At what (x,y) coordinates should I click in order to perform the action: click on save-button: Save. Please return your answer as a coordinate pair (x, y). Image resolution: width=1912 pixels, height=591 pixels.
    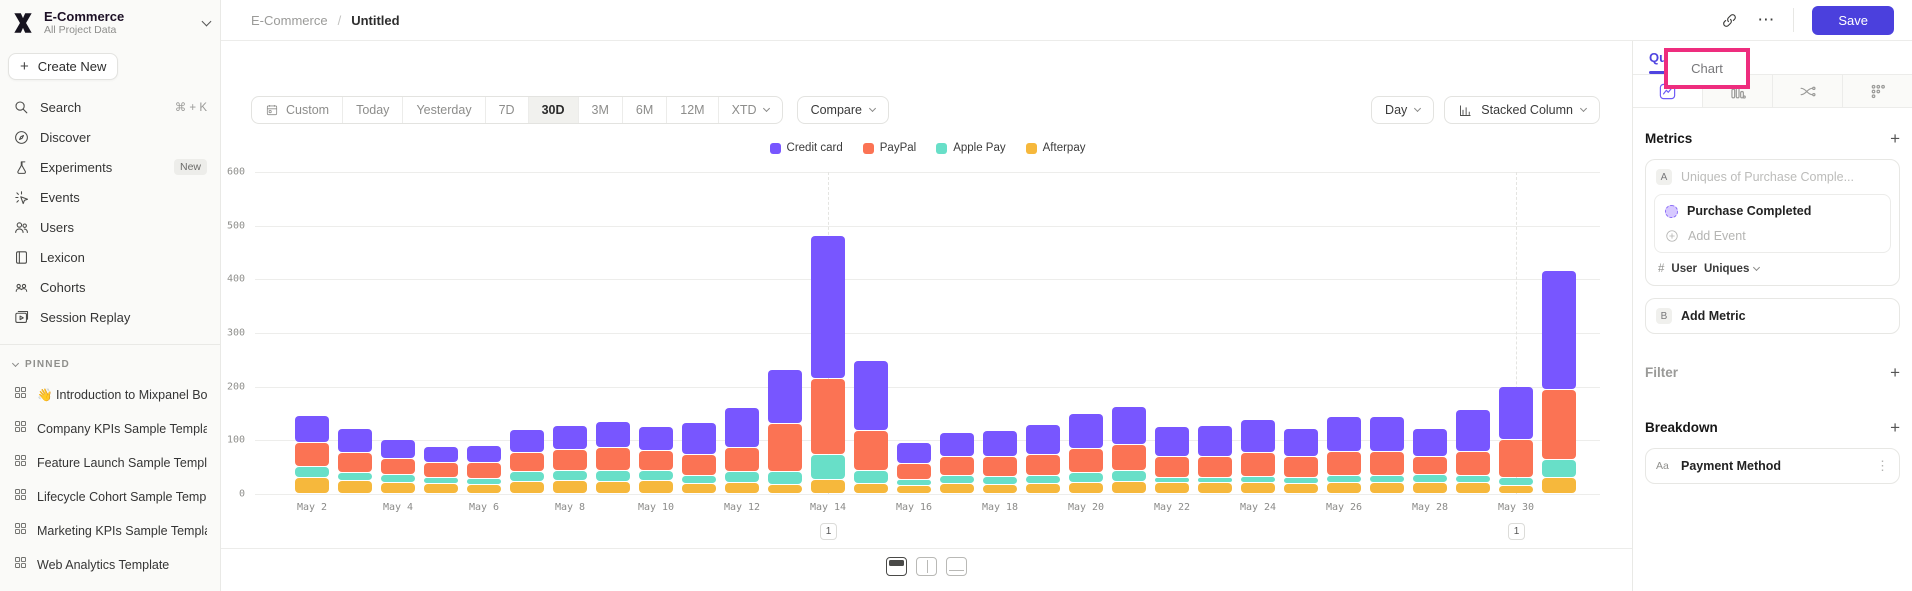
    Looking at the image, I should click on (1853, 20).